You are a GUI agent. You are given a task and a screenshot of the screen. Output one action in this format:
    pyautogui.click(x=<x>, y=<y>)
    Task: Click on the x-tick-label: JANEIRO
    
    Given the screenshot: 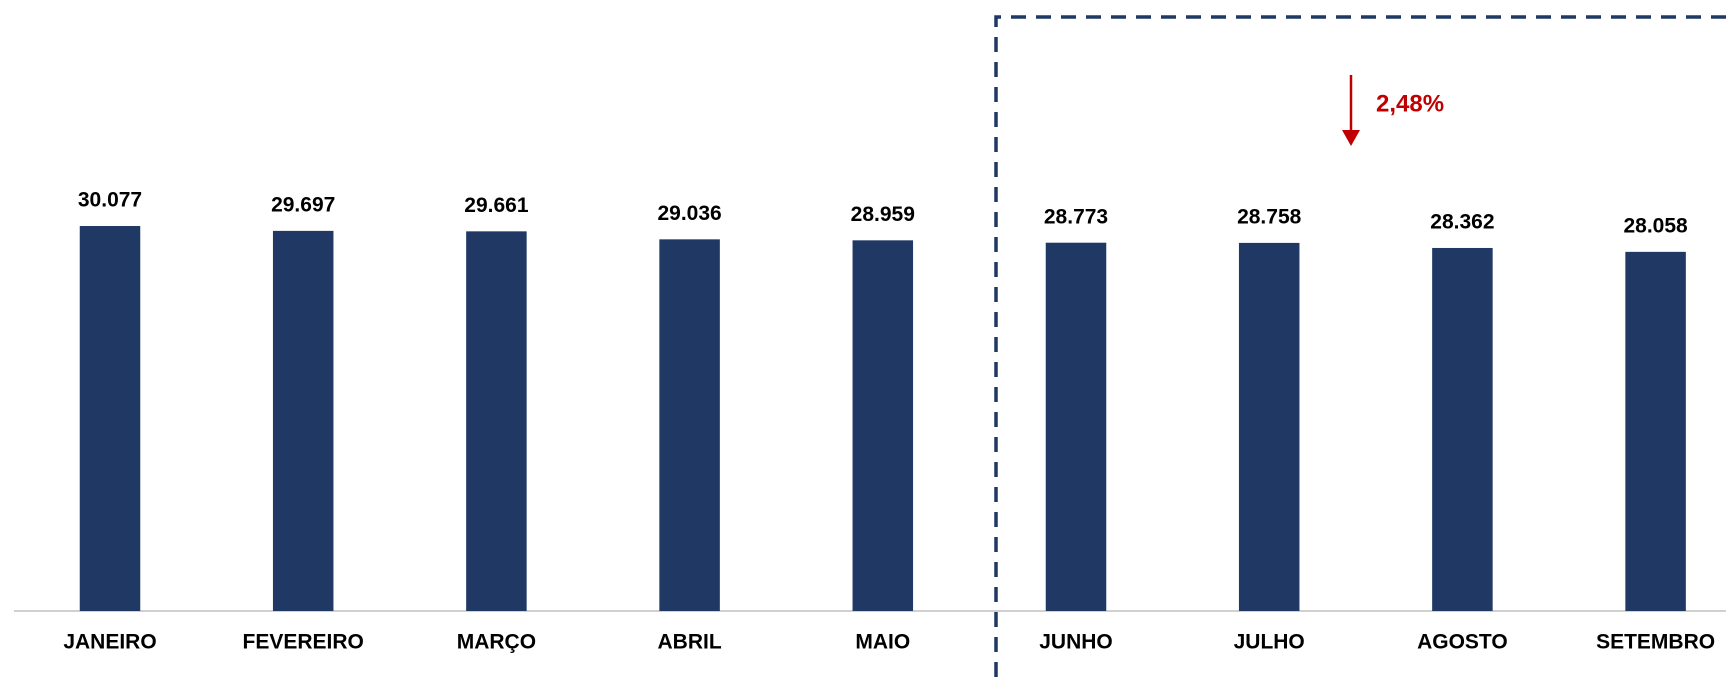 What is the action you would take?
    pyautogui.click(x=109, y=642)
    